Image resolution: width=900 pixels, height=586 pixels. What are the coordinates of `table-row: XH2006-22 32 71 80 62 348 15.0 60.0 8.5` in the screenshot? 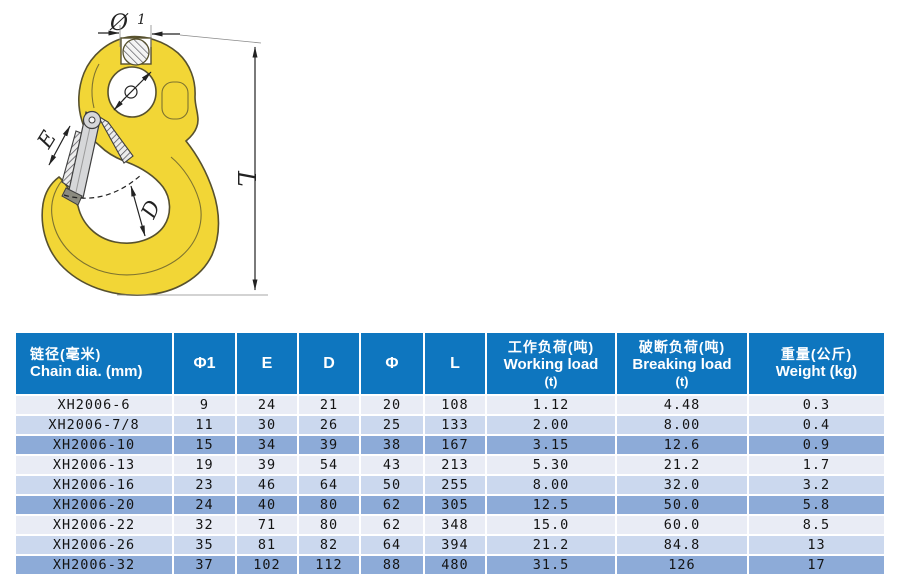 It's located at (450, 525).